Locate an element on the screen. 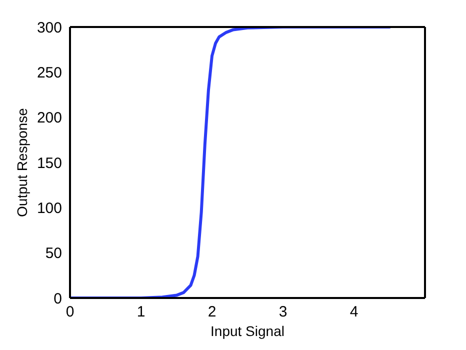 The image size is (466, 350). y-axis-title: Output Response is located at coordinates (22, 162).